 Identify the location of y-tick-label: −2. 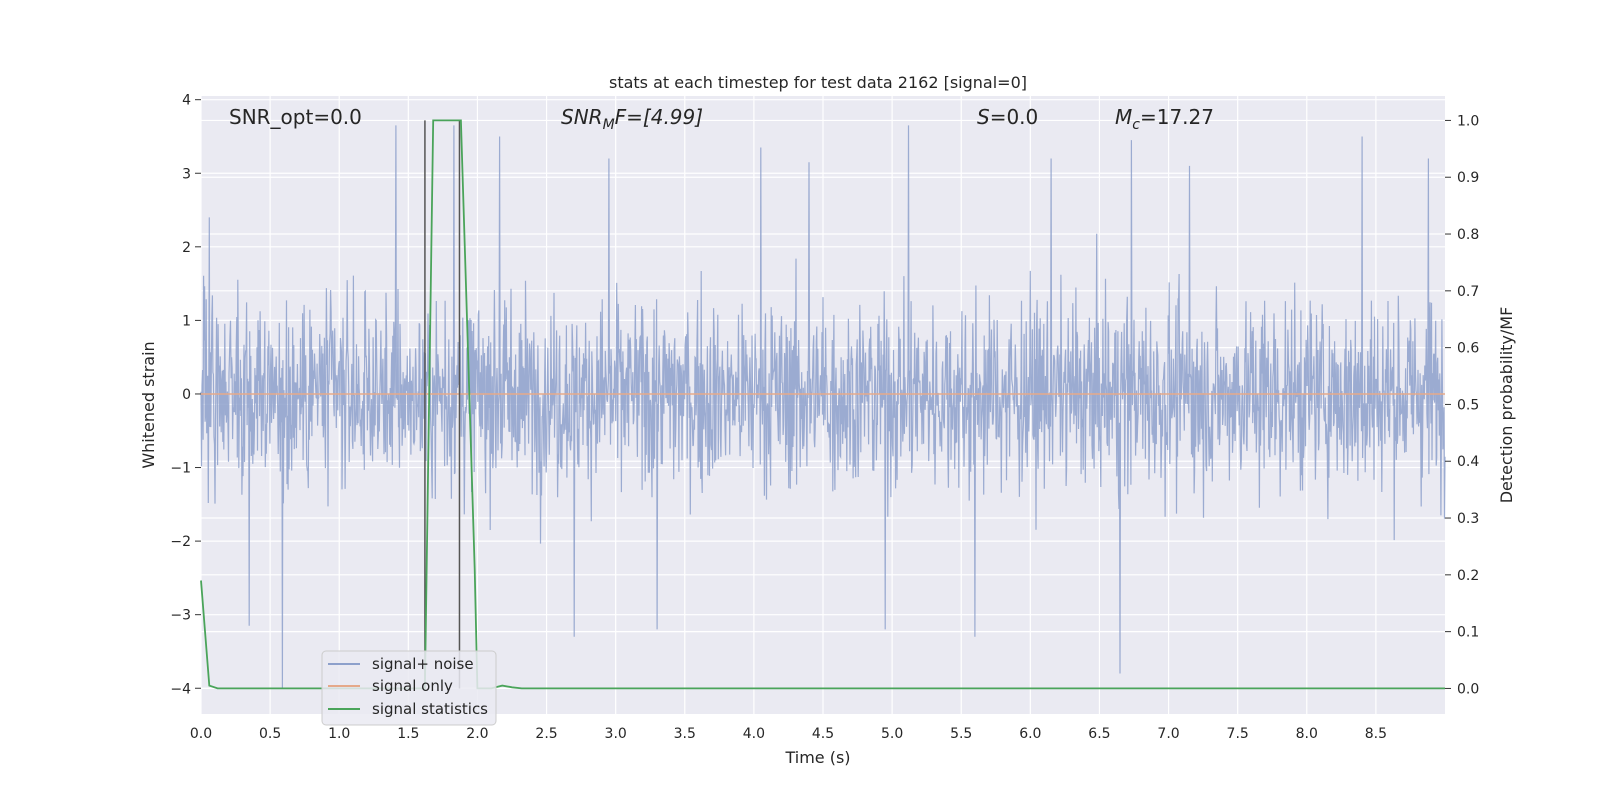
(180, 542).